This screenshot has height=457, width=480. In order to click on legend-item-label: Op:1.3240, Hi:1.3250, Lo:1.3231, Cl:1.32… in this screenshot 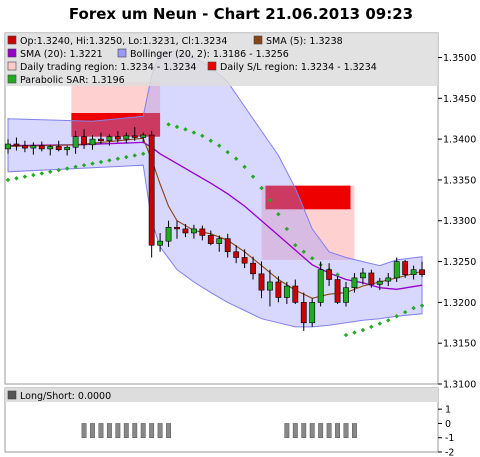, I will do `click(123, 41)`.